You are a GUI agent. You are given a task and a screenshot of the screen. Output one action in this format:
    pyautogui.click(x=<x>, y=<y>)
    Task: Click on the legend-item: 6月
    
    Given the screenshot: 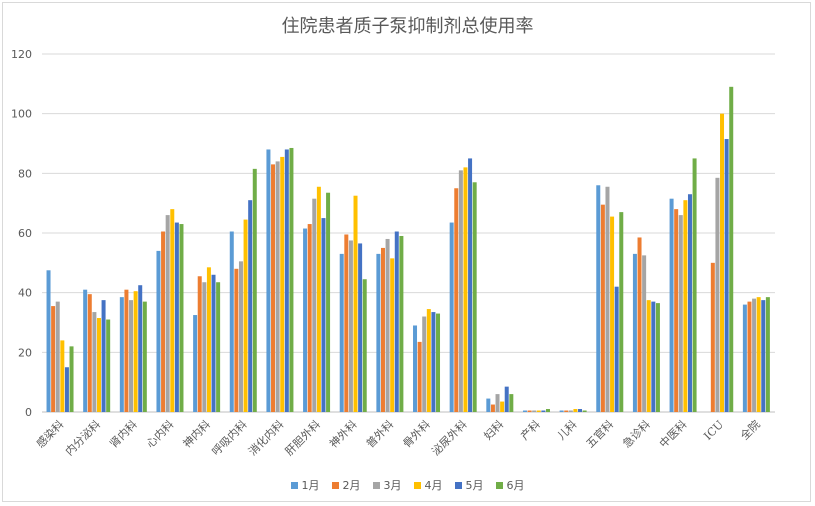 What is the action you would take?
    pyautogui.click(x=510, y=485)
    